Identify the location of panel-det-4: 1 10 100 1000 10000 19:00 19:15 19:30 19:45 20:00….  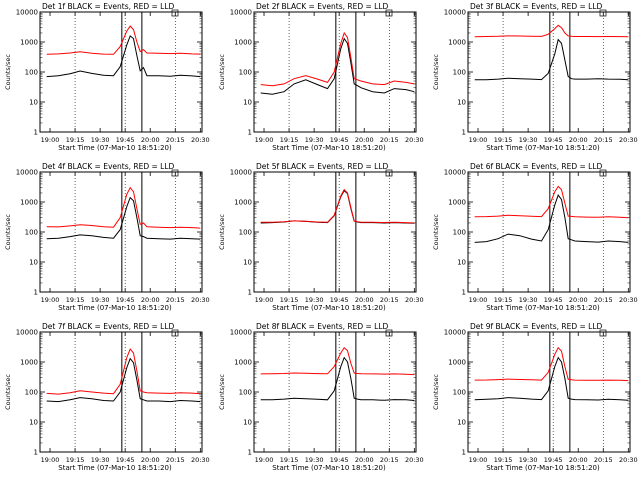
(107, 237).